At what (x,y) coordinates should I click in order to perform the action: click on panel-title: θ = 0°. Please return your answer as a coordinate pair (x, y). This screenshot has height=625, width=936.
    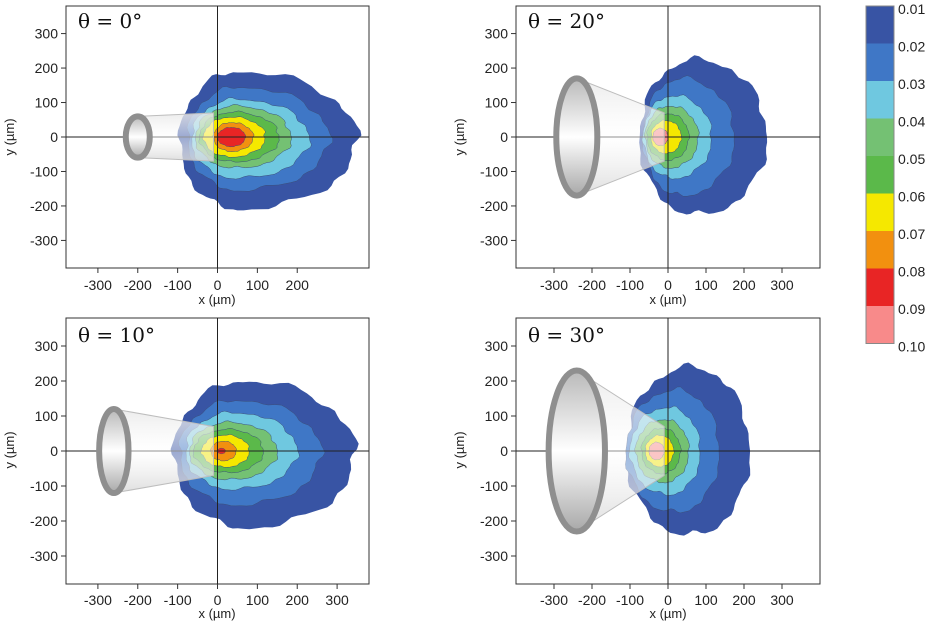
    Looking at the image, I should click on (110, 21).